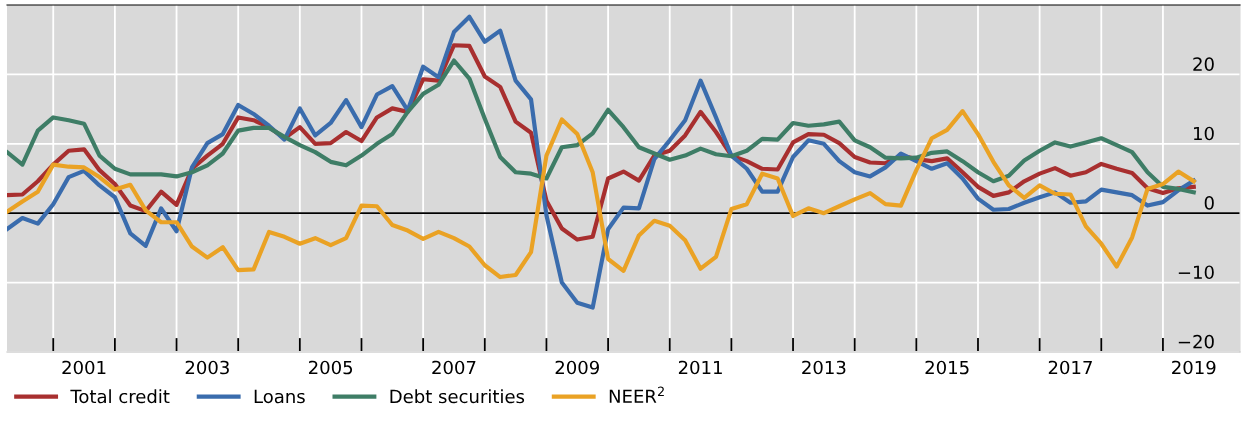 This screenshot has height=423, width=1244. What do you see at coordinates (207, 367) in the screenshot?
I see `x-tick-label: 2003` at bounding box center [207, 367].